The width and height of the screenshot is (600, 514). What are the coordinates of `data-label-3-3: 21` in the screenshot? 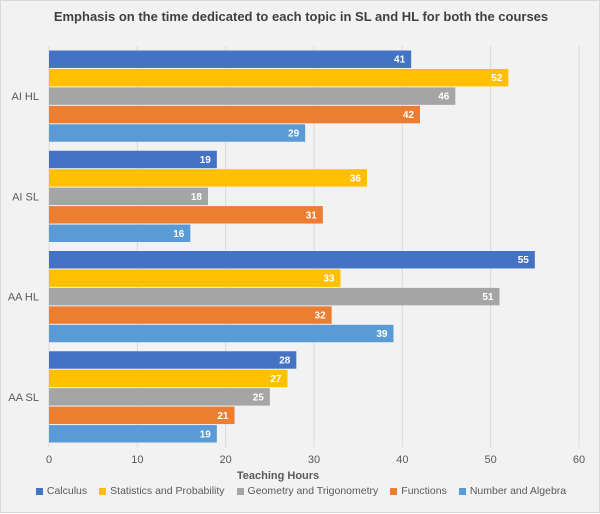 It's located at (223, 416).